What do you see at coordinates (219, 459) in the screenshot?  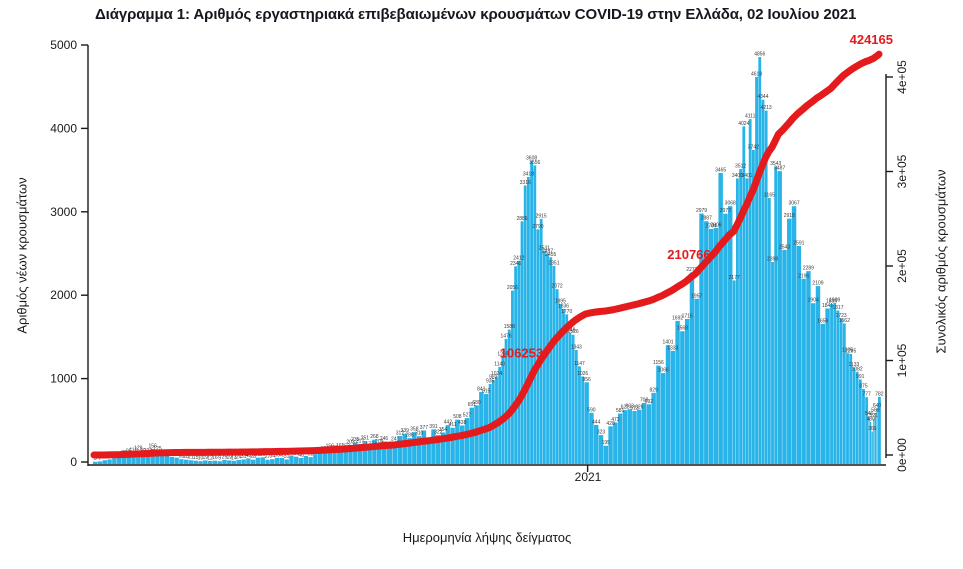 I see `bar-value-label: 9` at bounding box center [219, 459].